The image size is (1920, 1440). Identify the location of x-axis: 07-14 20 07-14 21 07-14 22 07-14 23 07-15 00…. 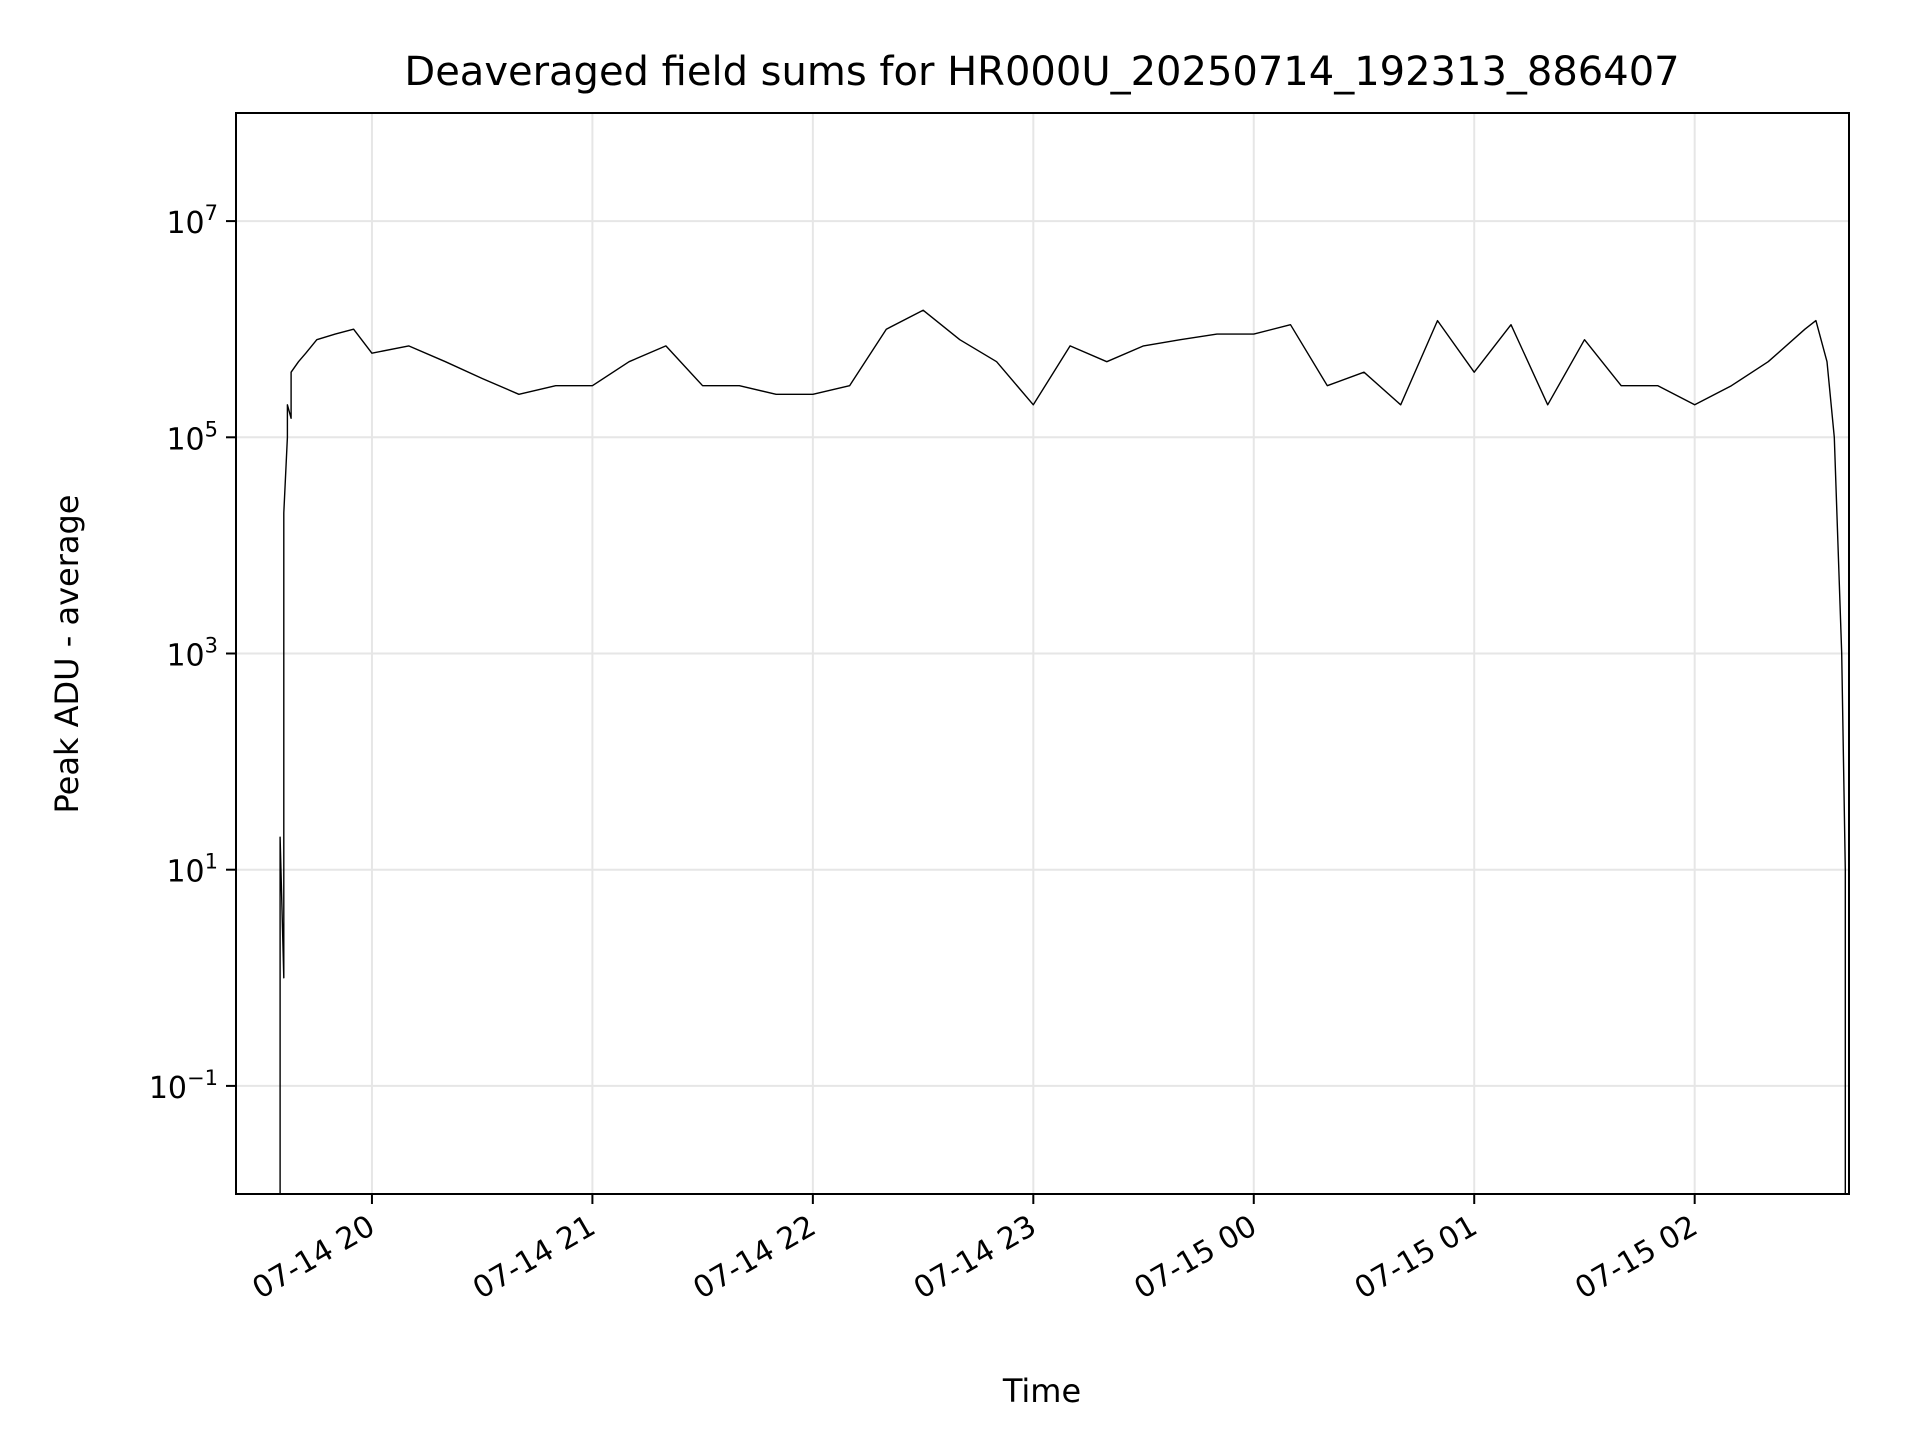
(975, 1250).